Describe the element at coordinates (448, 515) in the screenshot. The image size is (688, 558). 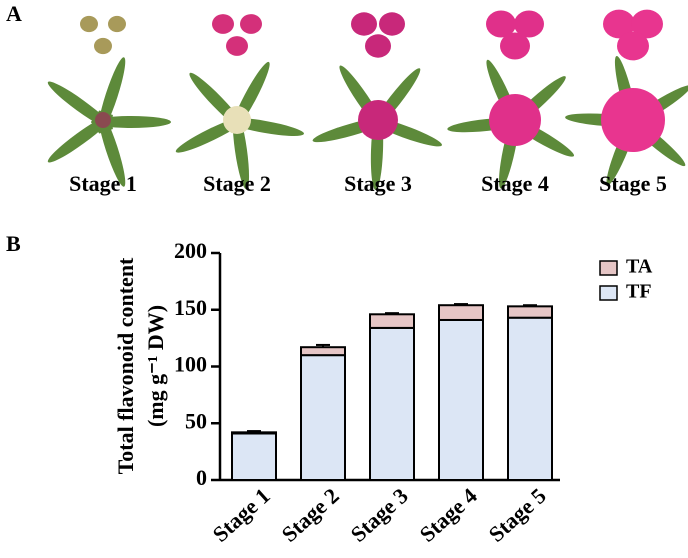
I see `x-tick-label: Stage 4` at that location.